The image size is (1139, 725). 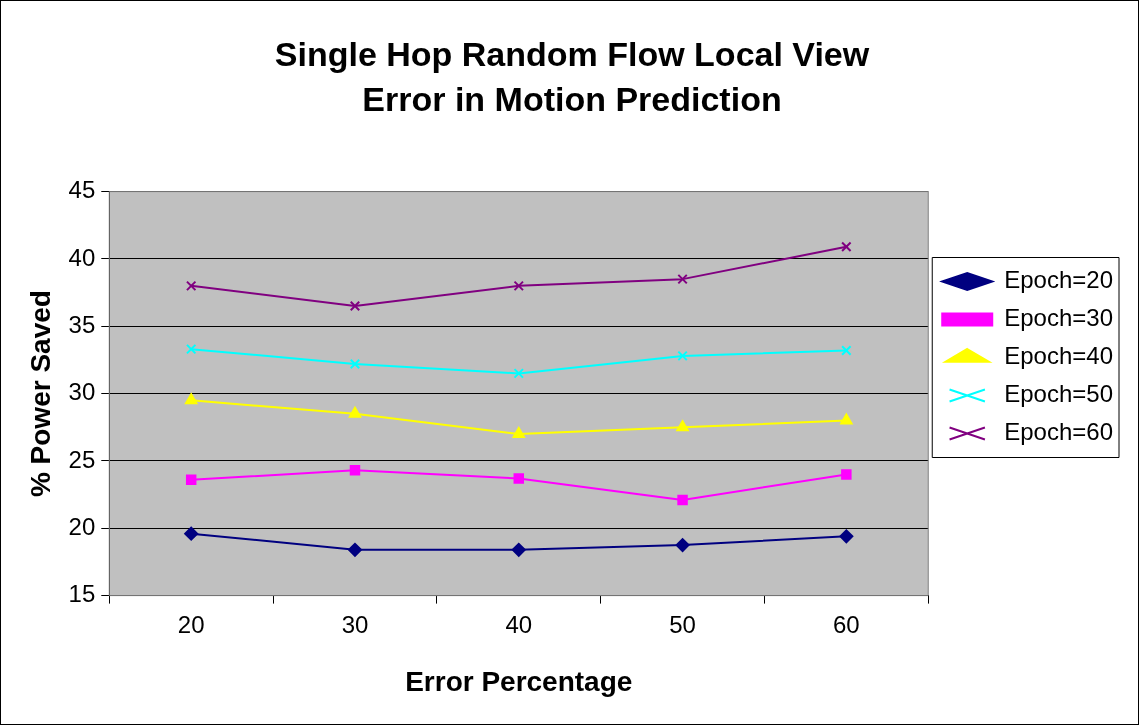 What do you see at coordinates (1058, 318) in the screenshot?
I see `legend-label: Epoch=30` at bounding box center [1058, 318].